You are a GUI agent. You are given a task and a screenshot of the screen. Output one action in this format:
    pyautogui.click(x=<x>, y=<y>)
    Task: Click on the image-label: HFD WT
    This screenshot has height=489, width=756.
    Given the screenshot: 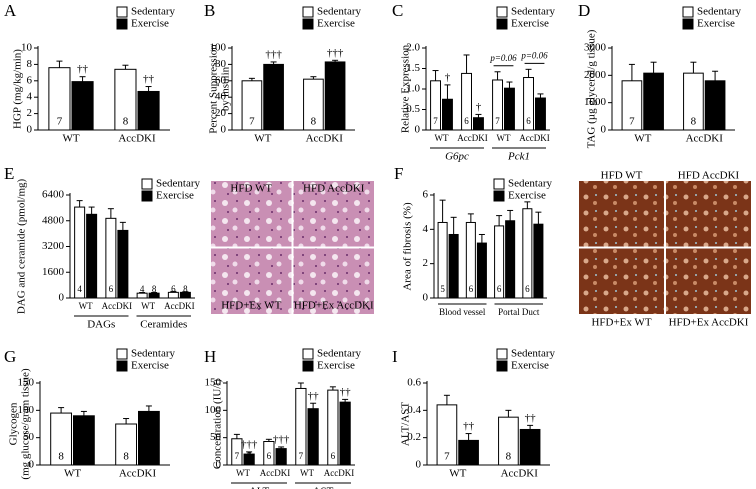 What is the action you would take?
    pyautogui.click(x=622, y=176)
    